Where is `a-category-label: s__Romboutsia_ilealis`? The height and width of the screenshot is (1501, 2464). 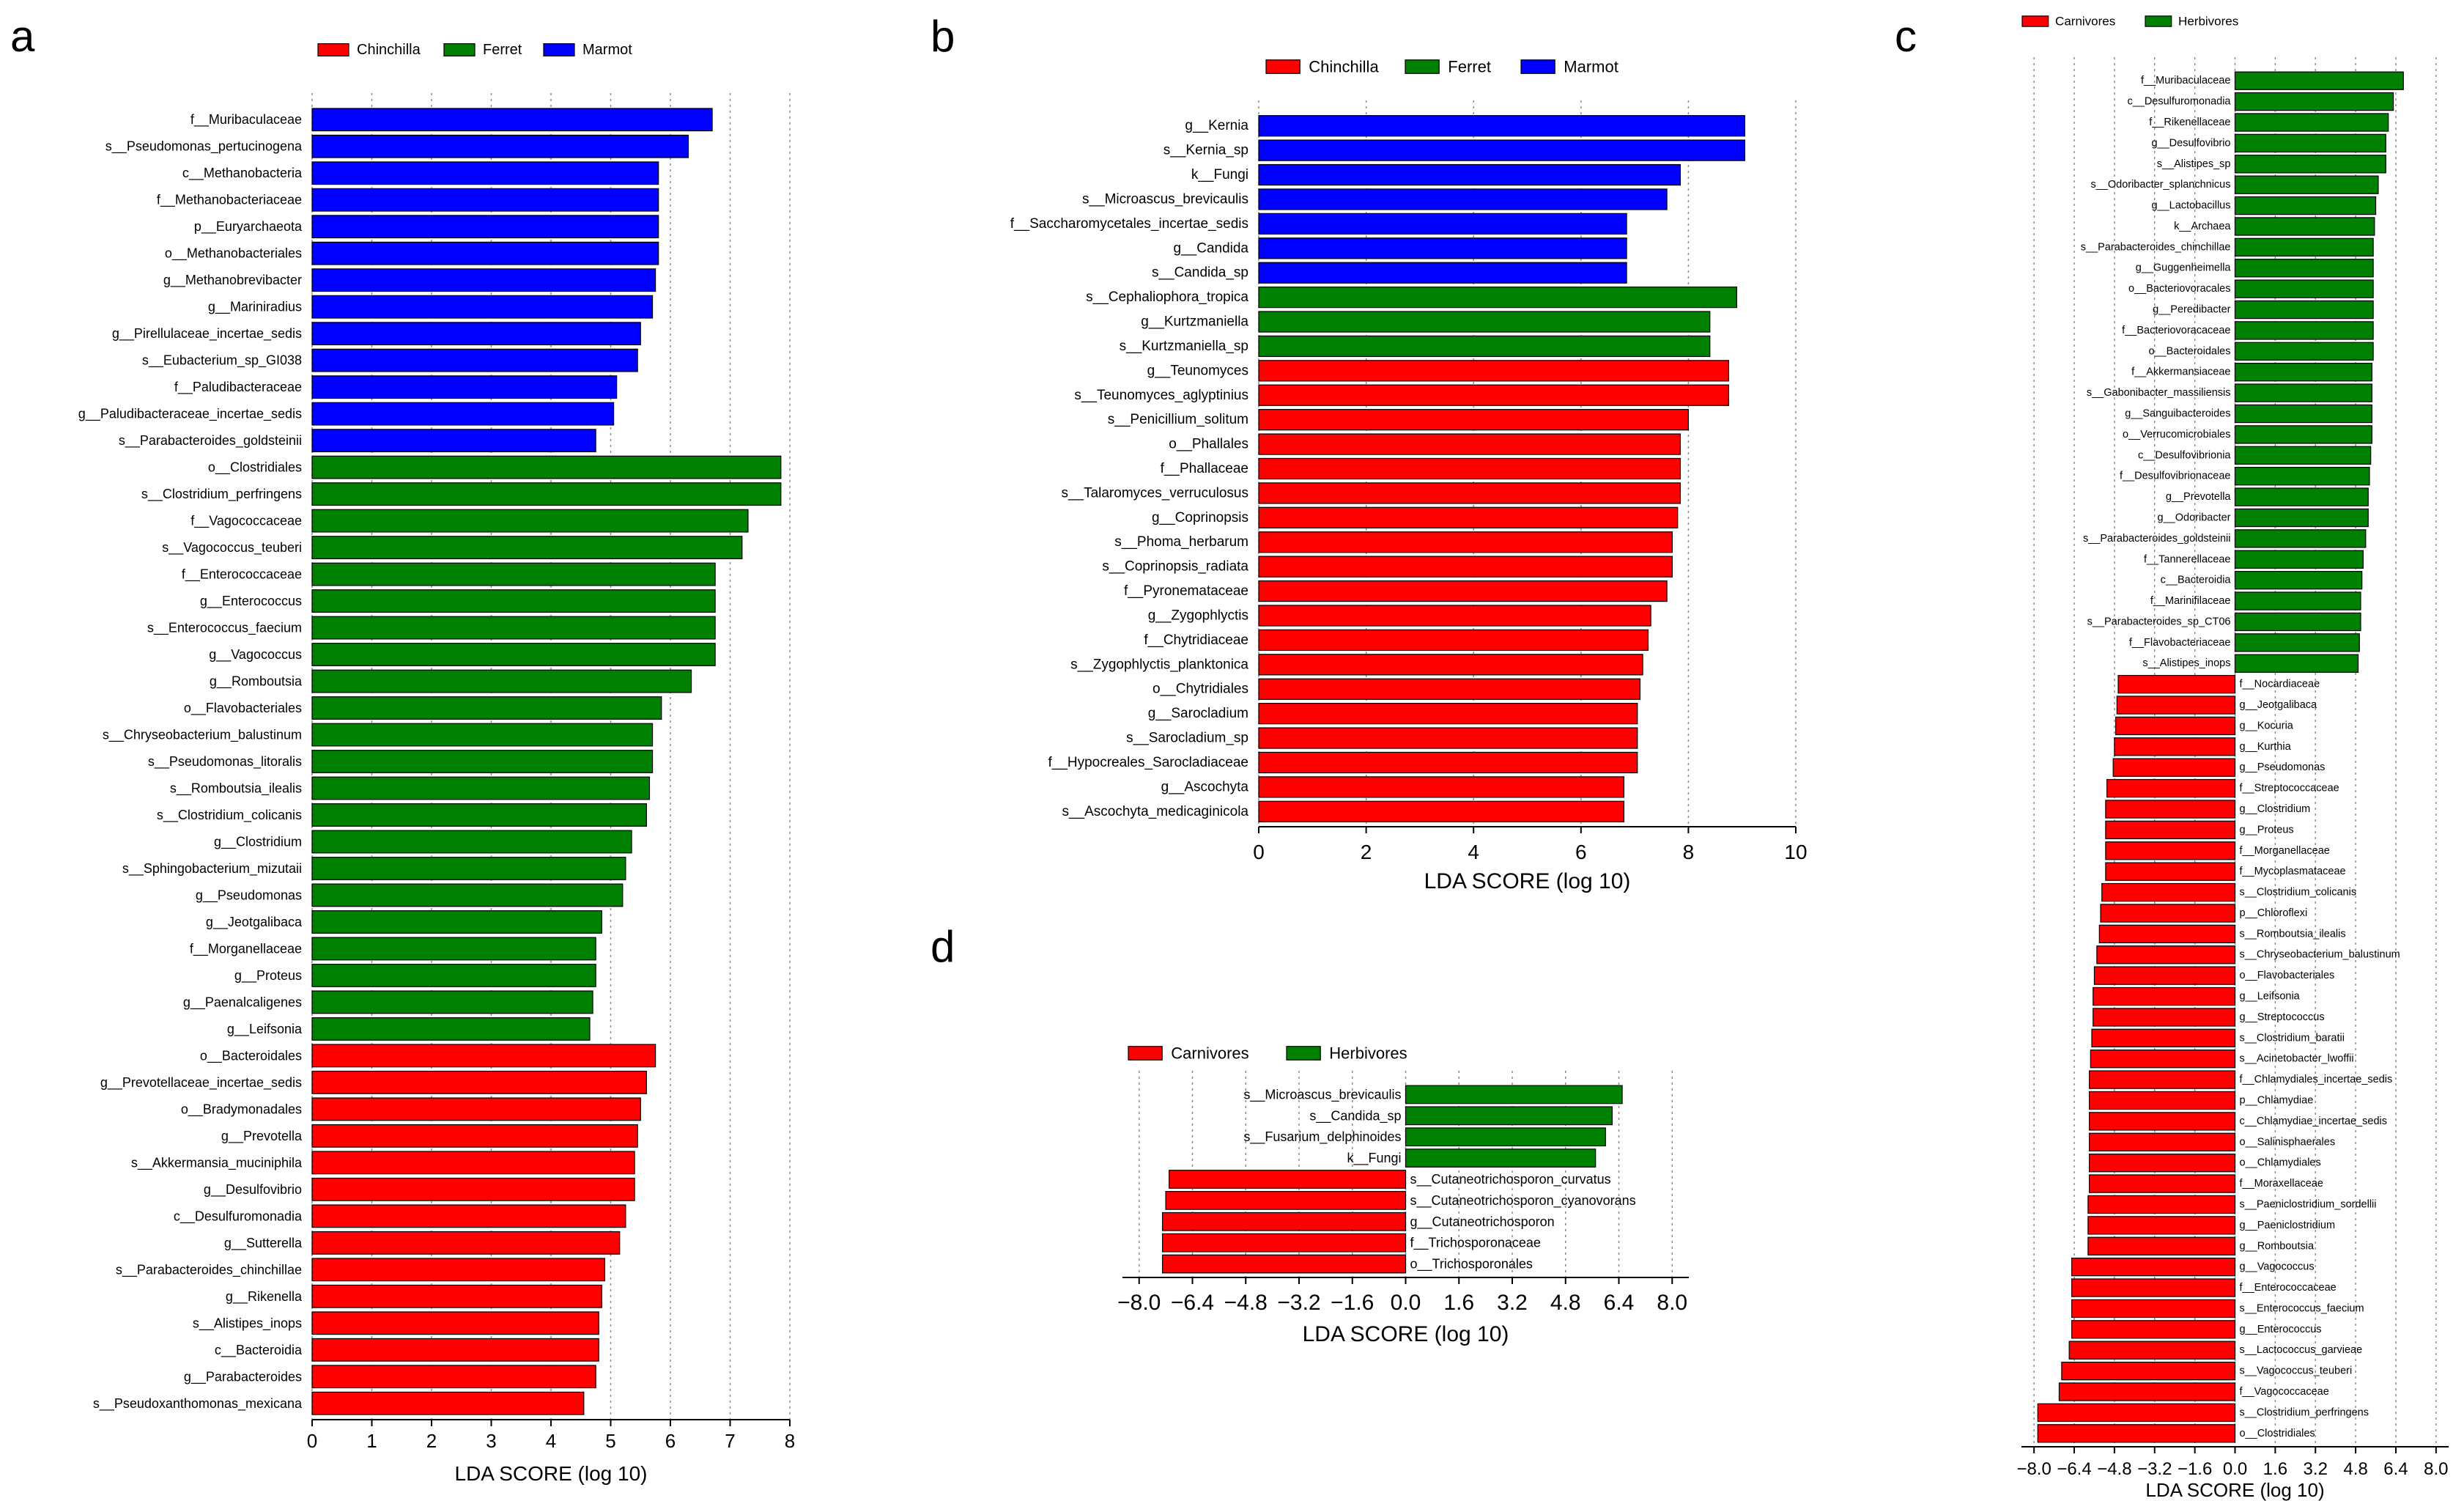
a-category-label: s__Romboutsia_ilealis is located at coordinates (236, 788).